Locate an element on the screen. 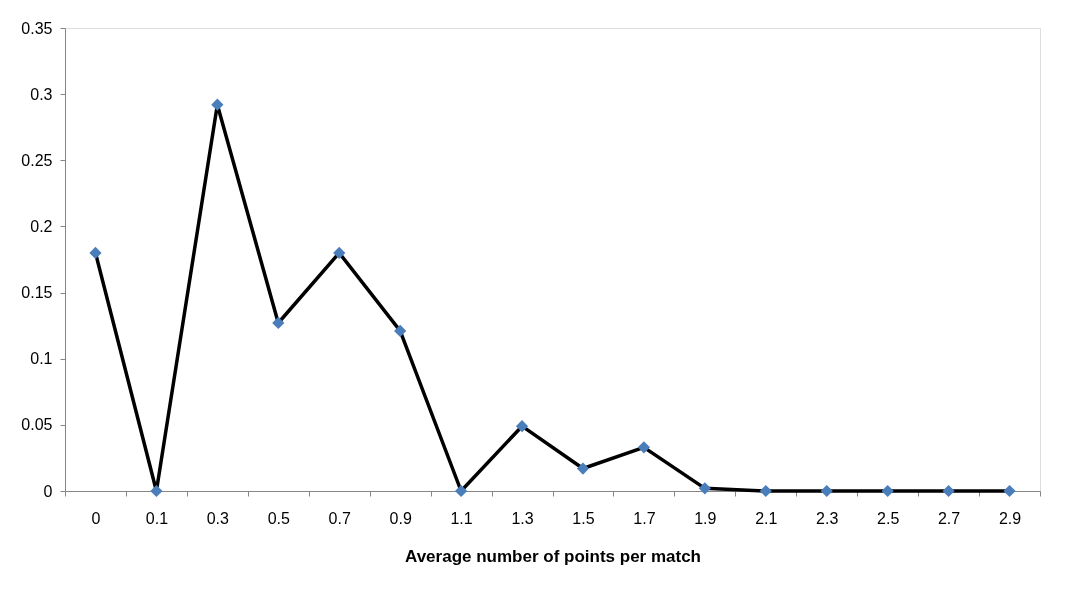 Image resolution: width=1083 pixels, height=597 pixels. x-axis-title: Average number of points per match is located at coordinates (553, 556).